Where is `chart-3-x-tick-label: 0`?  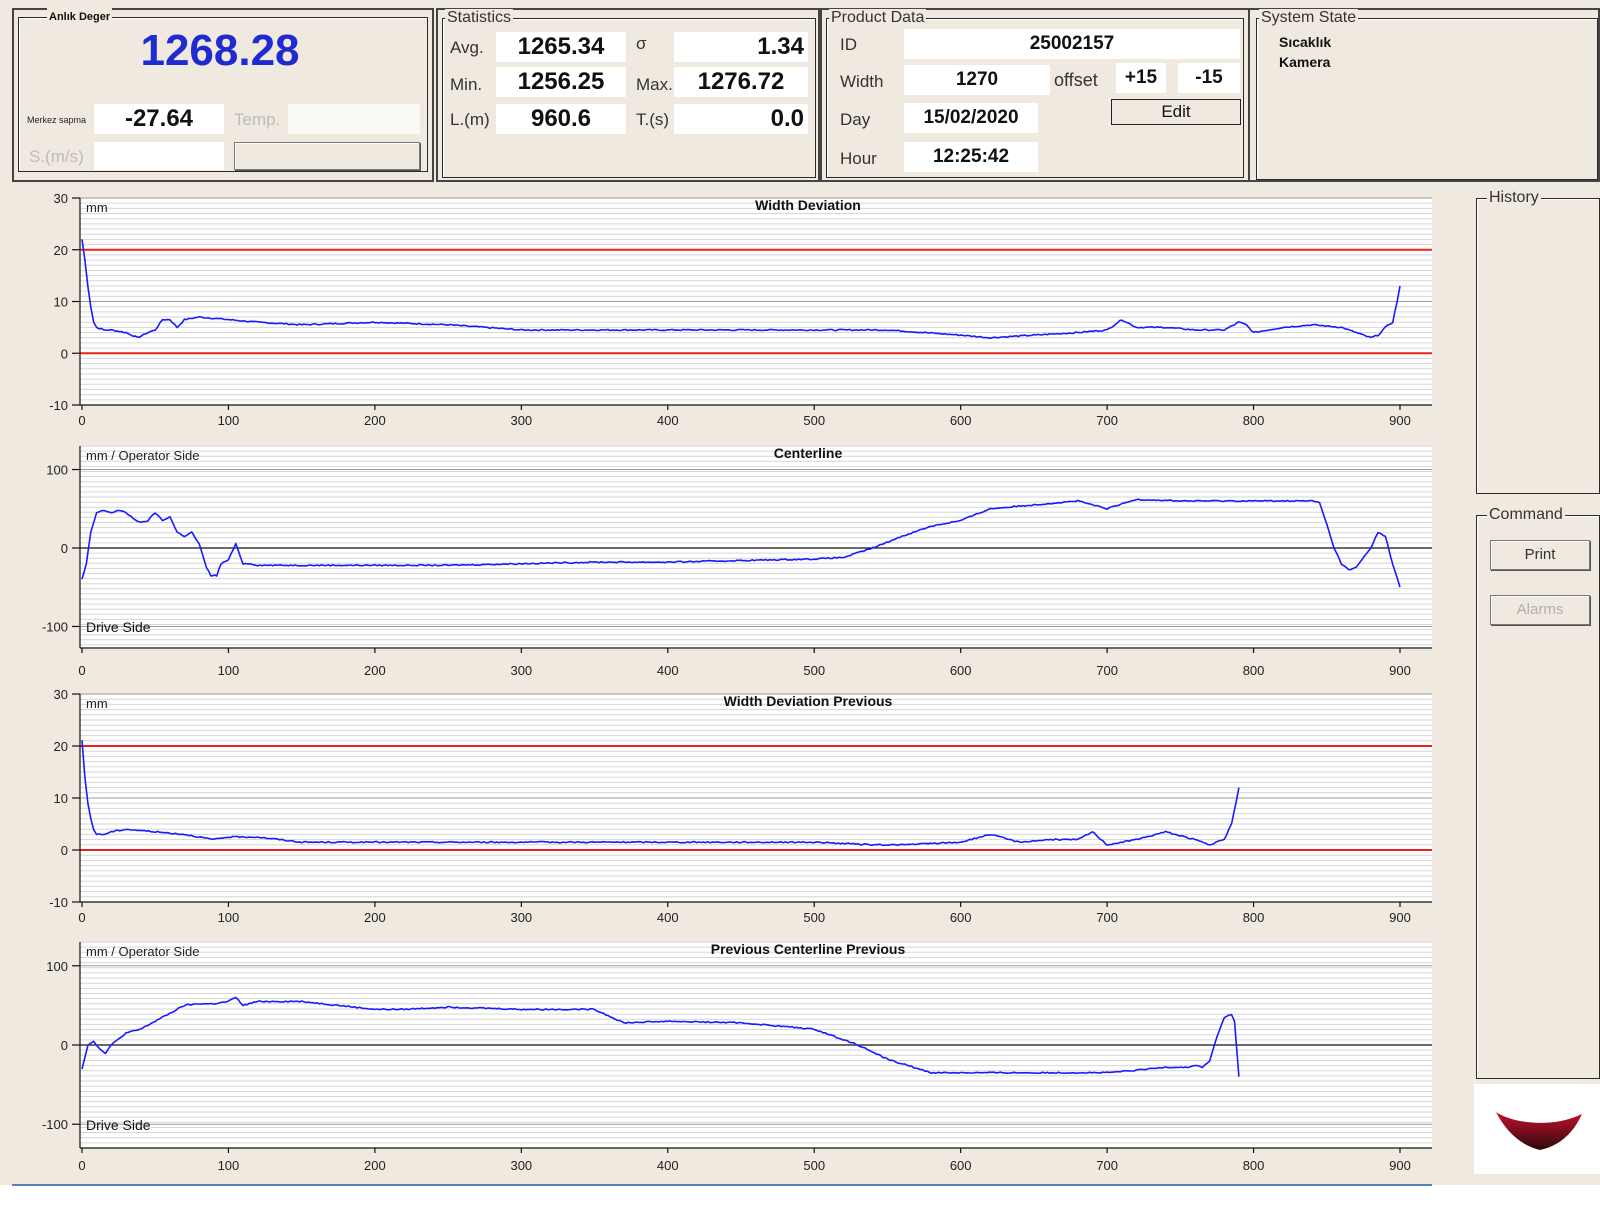 chart-3-x-tick-label: 0 is located at coordinates (81, 1165).